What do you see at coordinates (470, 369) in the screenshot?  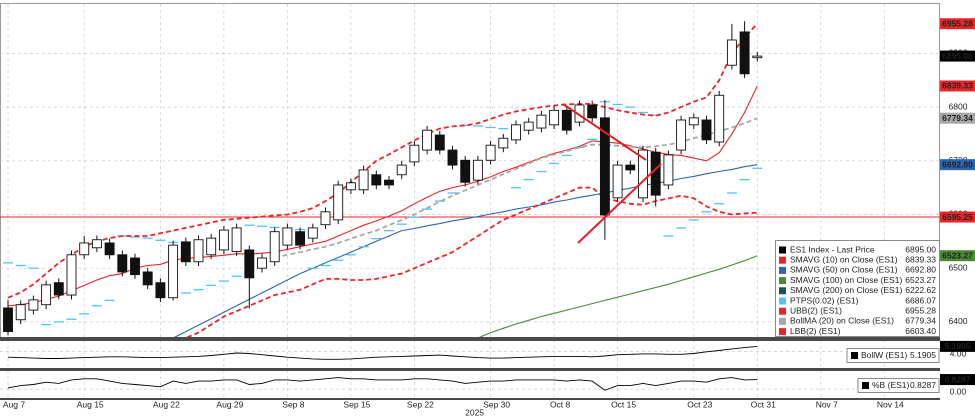 I see `panel-layer: BollW (ES1) 5.1905 %B (ES1) 0.8287` at bounding box center [470, 369].